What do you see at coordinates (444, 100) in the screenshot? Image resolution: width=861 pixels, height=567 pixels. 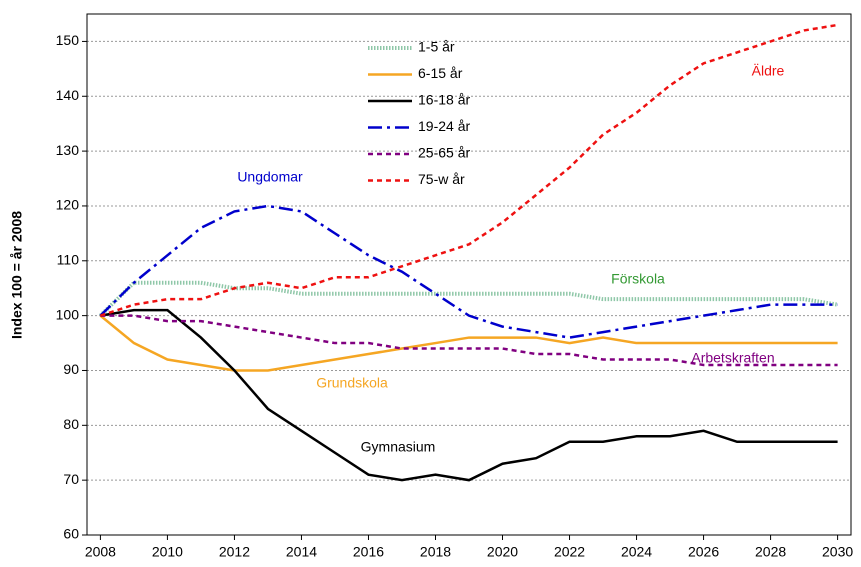 I see `legend-label: 16-18 år` at bounding box center [444, 100].